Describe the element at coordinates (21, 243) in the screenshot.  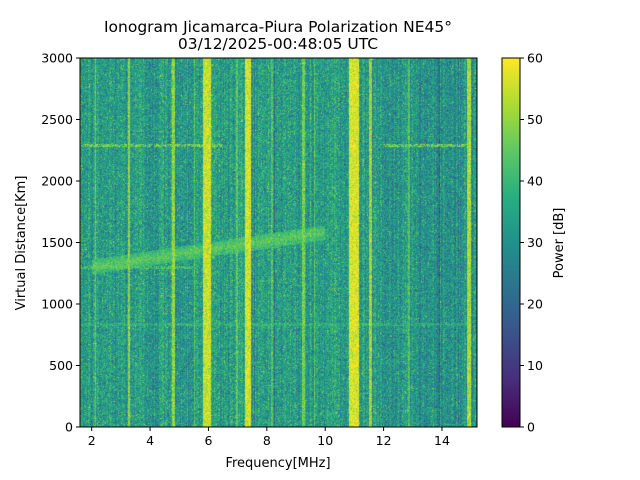
I see `y-axis-label: Virtual Distance[Km]` at that location.